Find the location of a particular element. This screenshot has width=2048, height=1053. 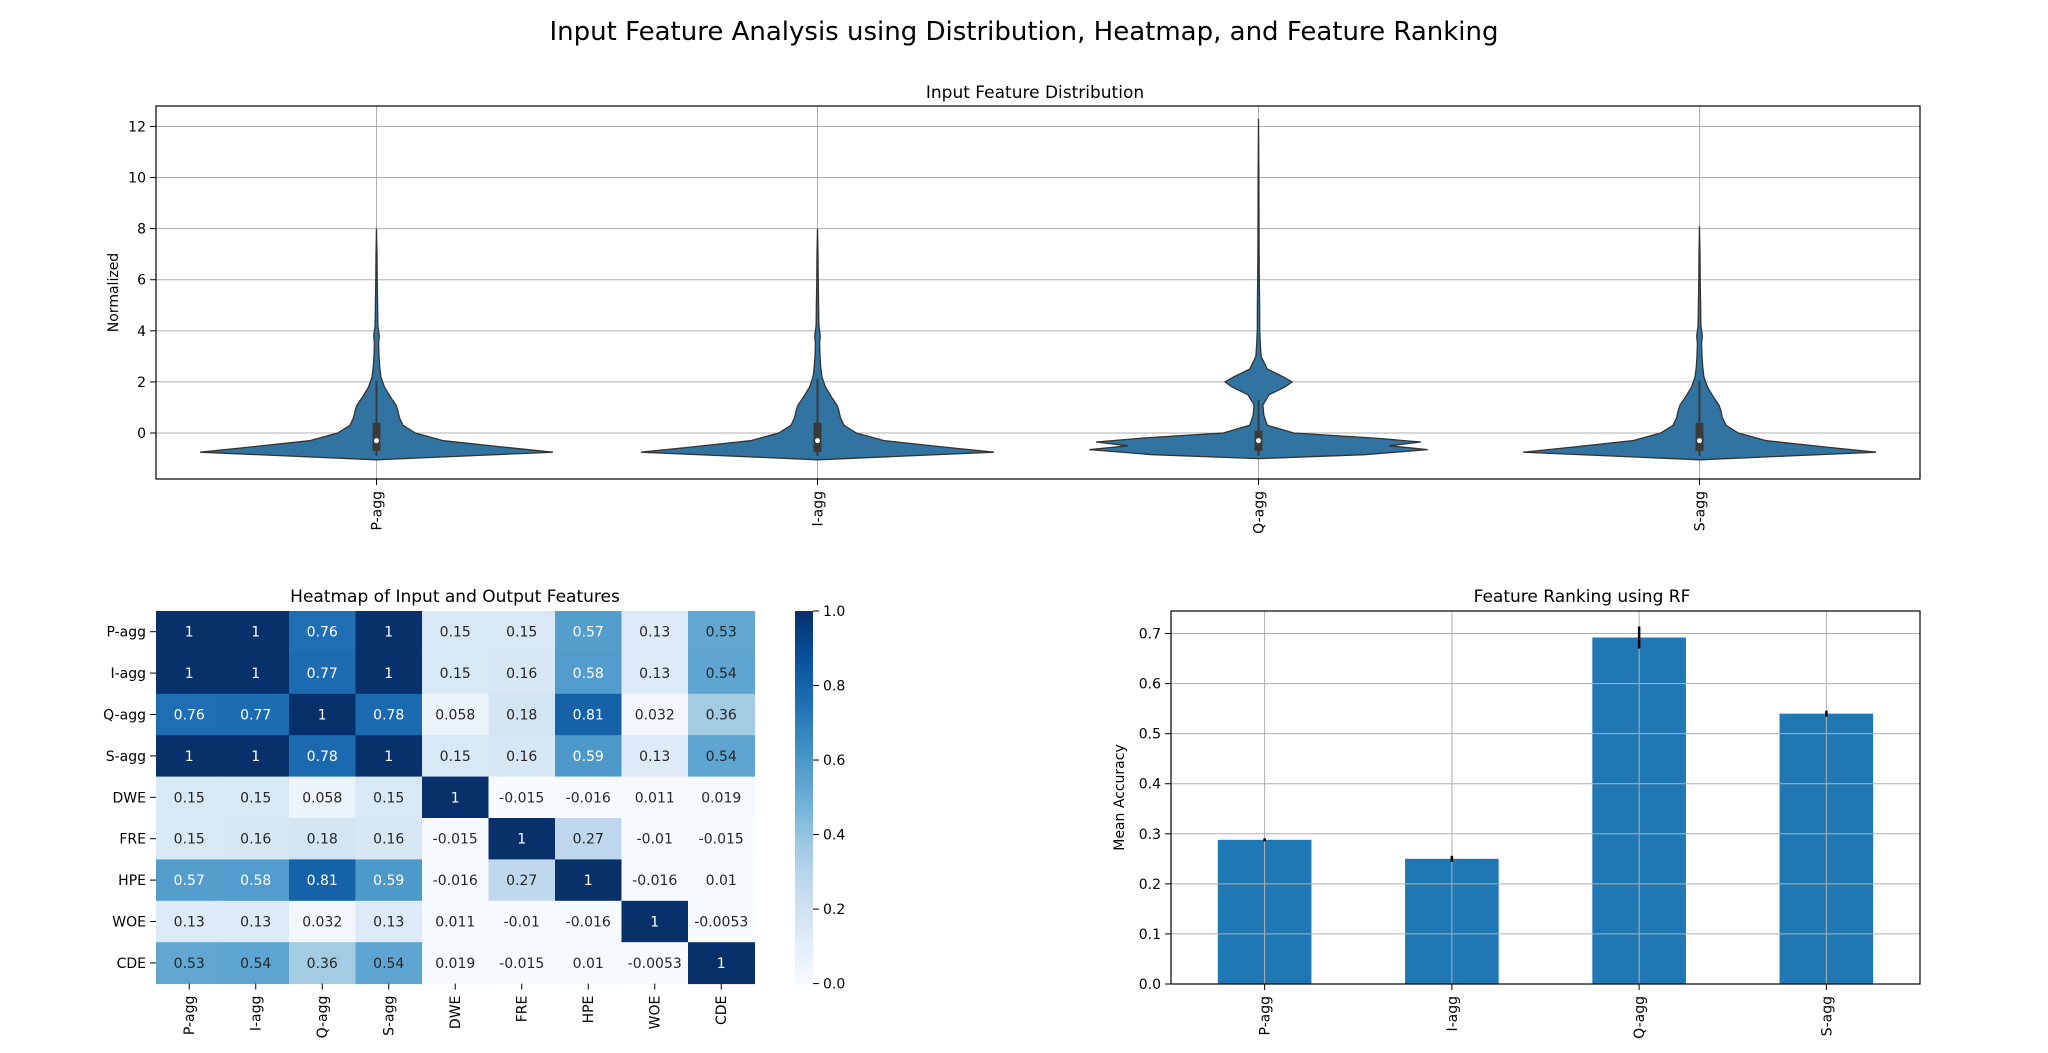

heatmap-cell-label: 0.81 is located at coordinates (322, 881).